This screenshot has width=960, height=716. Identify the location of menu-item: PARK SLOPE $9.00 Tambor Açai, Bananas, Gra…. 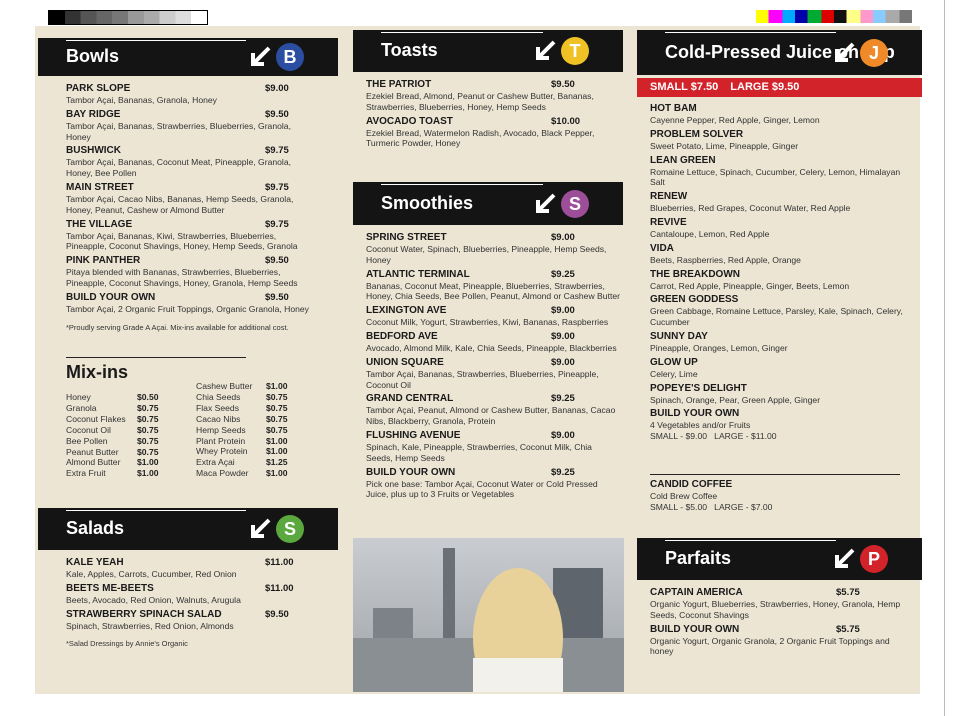
(188, 94).